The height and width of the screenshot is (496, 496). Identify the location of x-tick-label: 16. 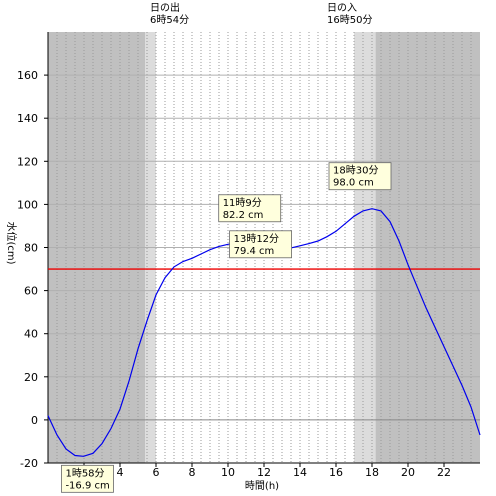
(336, 472).